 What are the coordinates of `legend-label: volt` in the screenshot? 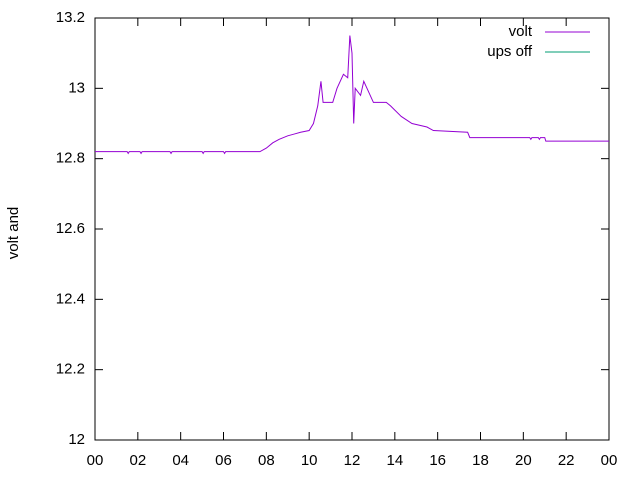 It's located at (521, 31).